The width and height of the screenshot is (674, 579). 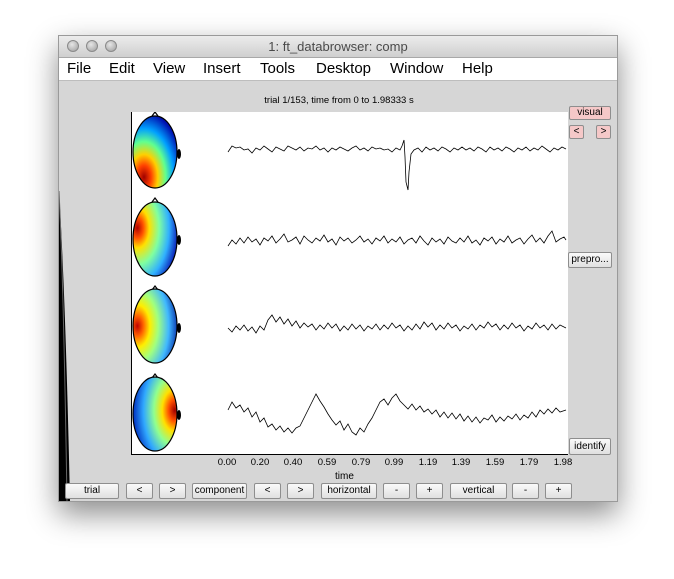 I want to click on x-tick-label: 0.59, so click(x=327, y=462).